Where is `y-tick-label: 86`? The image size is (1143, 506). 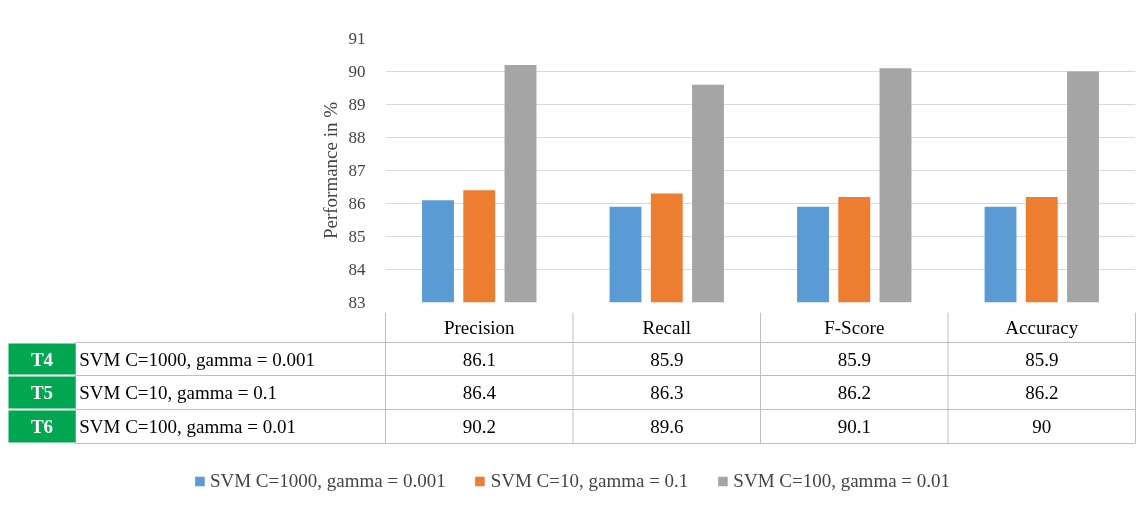 y-tick-label: 86 is located at coordinates (357, 203).